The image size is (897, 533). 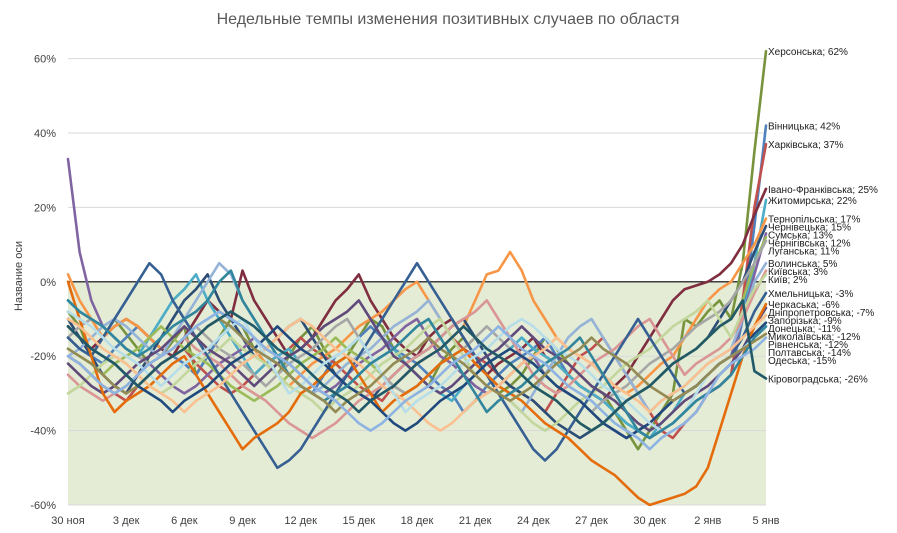 I want to click on x-tick-label: 3 дек, so click(x=126, y=521).